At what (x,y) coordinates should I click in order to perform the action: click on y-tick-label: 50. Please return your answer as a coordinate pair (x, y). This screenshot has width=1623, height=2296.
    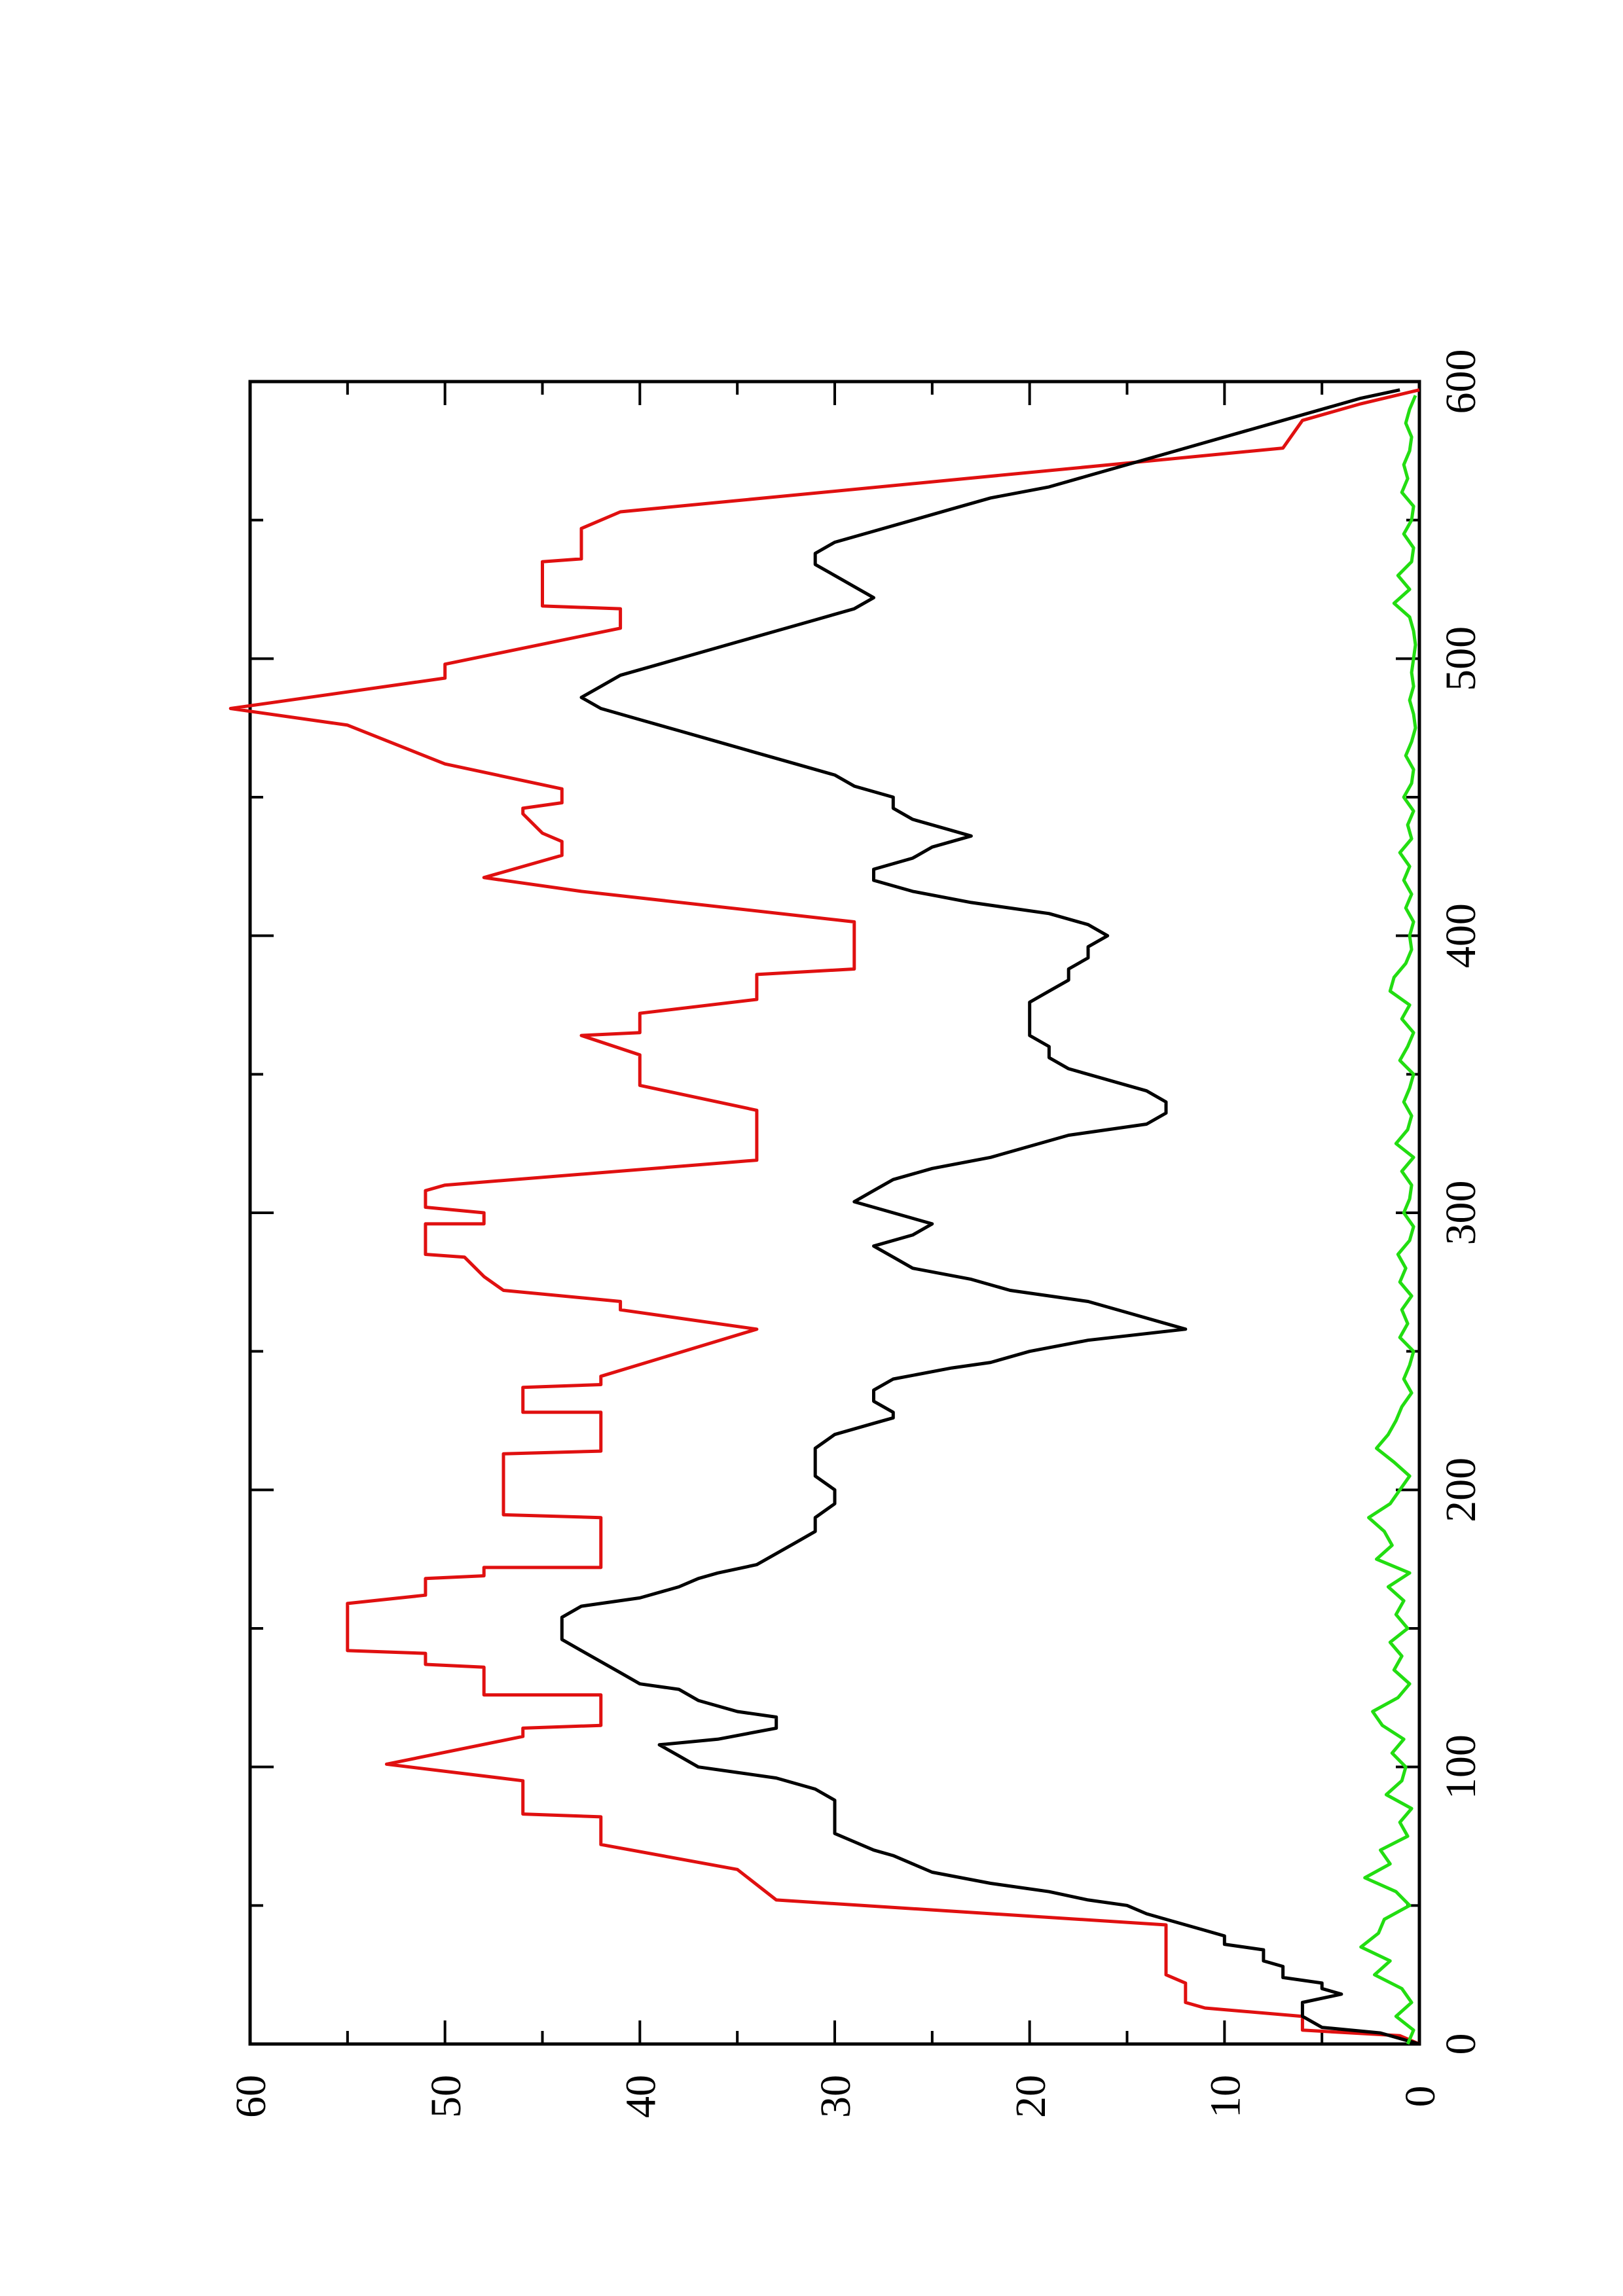
    Looking at the image, I should click on (446, 2096).